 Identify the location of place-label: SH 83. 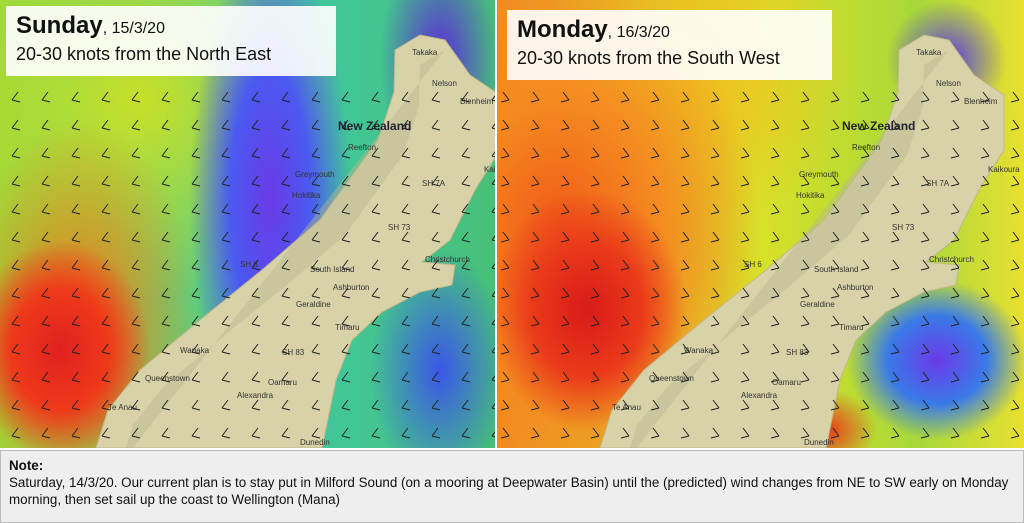
(797, 352).